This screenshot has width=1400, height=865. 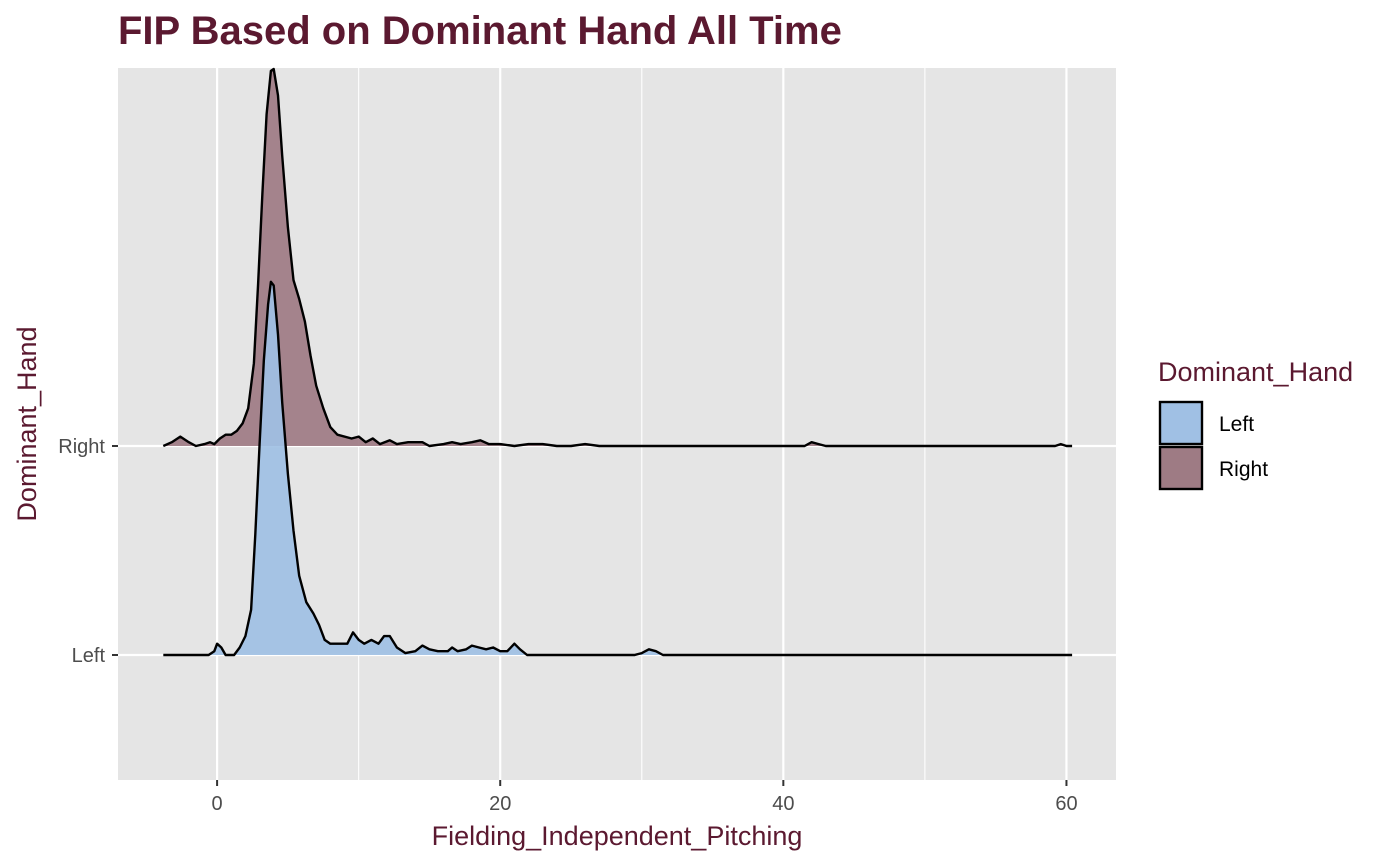 What do you see at coordinates (1181, 468) in the screenshot?
I see `legend-key-right` at bounding box center [1181, 468].